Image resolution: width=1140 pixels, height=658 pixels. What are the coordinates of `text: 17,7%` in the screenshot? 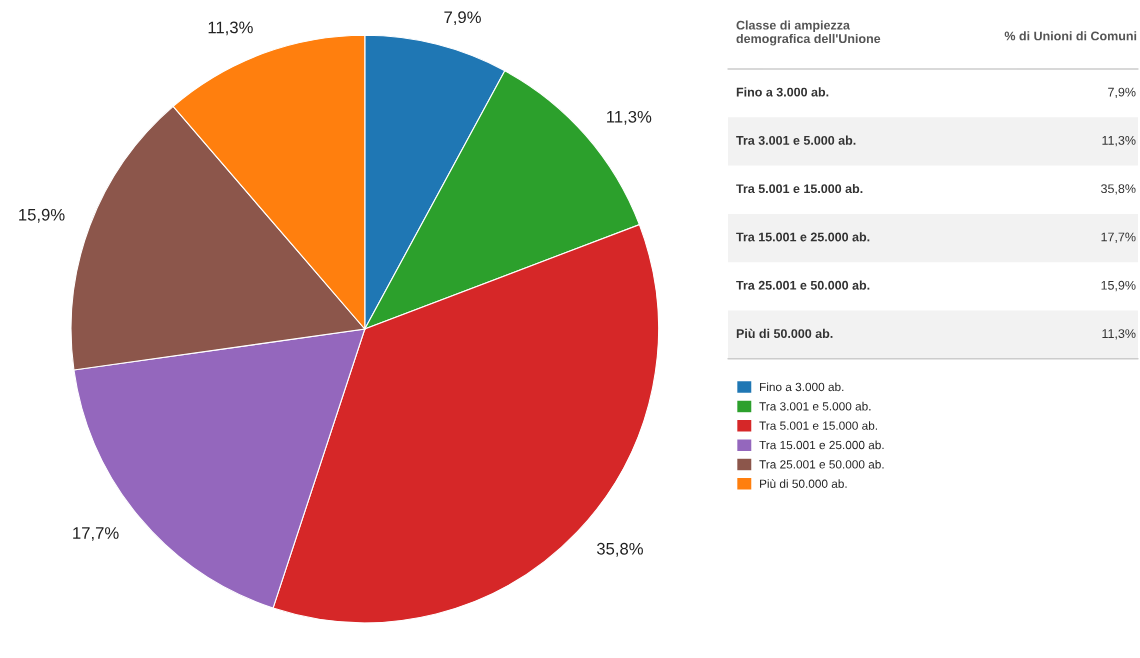 It's located at (1118, 237).